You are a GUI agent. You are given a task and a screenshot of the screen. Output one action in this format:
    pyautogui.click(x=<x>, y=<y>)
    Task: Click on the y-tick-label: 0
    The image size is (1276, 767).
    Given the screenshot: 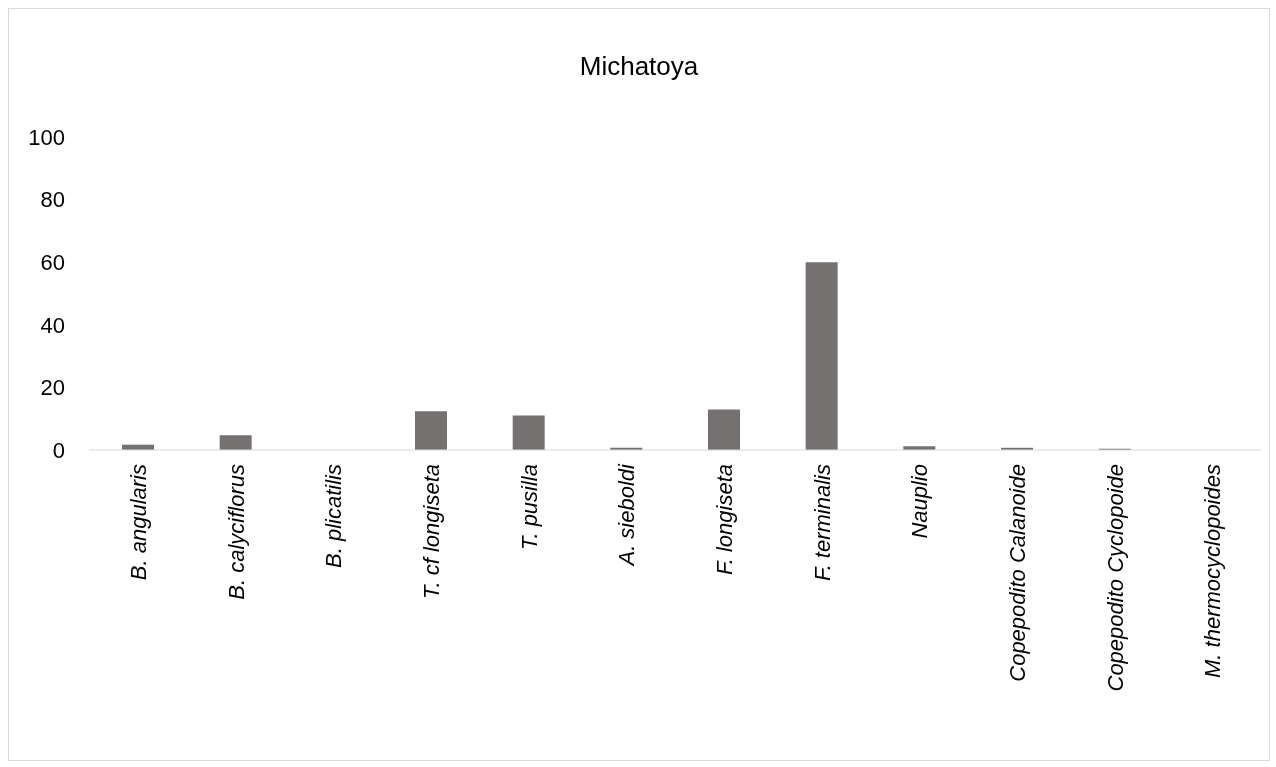 What is the action you would take?
    pyautogui.click(x=58, y=450)
    